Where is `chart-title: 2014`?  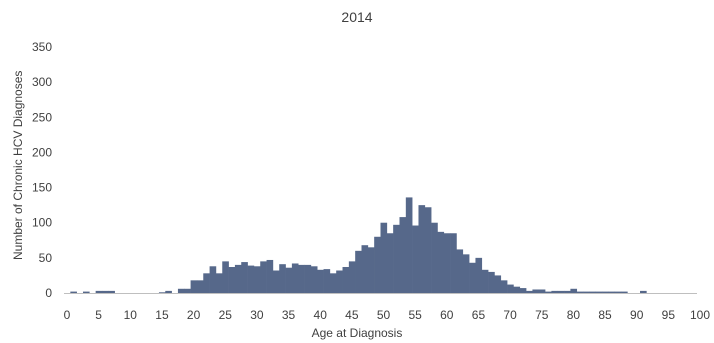 chart-title: 2014 is located at coordinates (357, 17).